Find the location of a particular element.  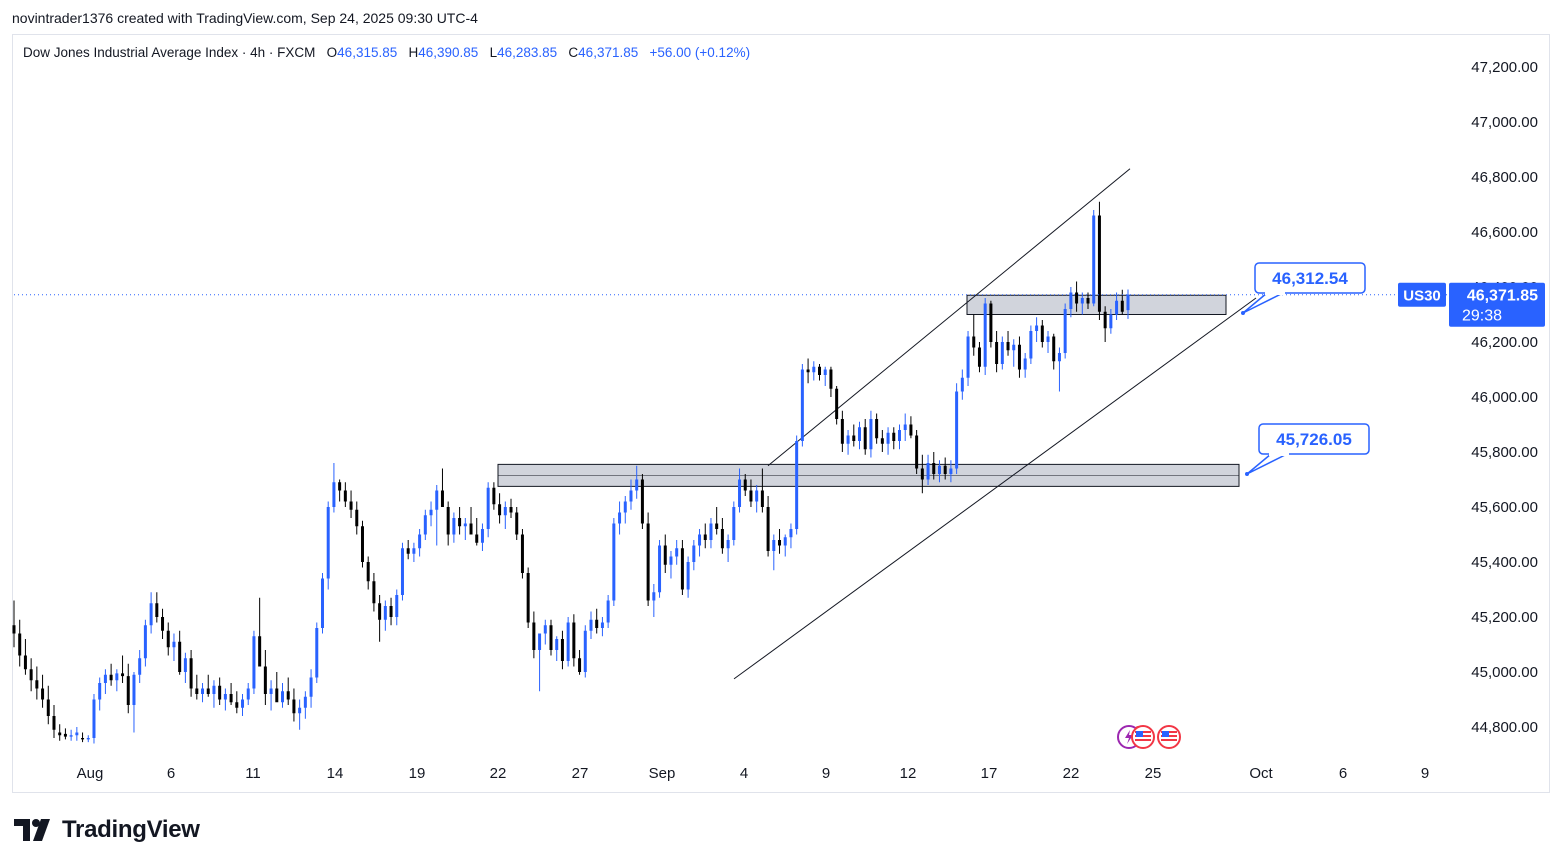

upper-level-callout: 46,312.54 is located at coordinates (1303, 288).